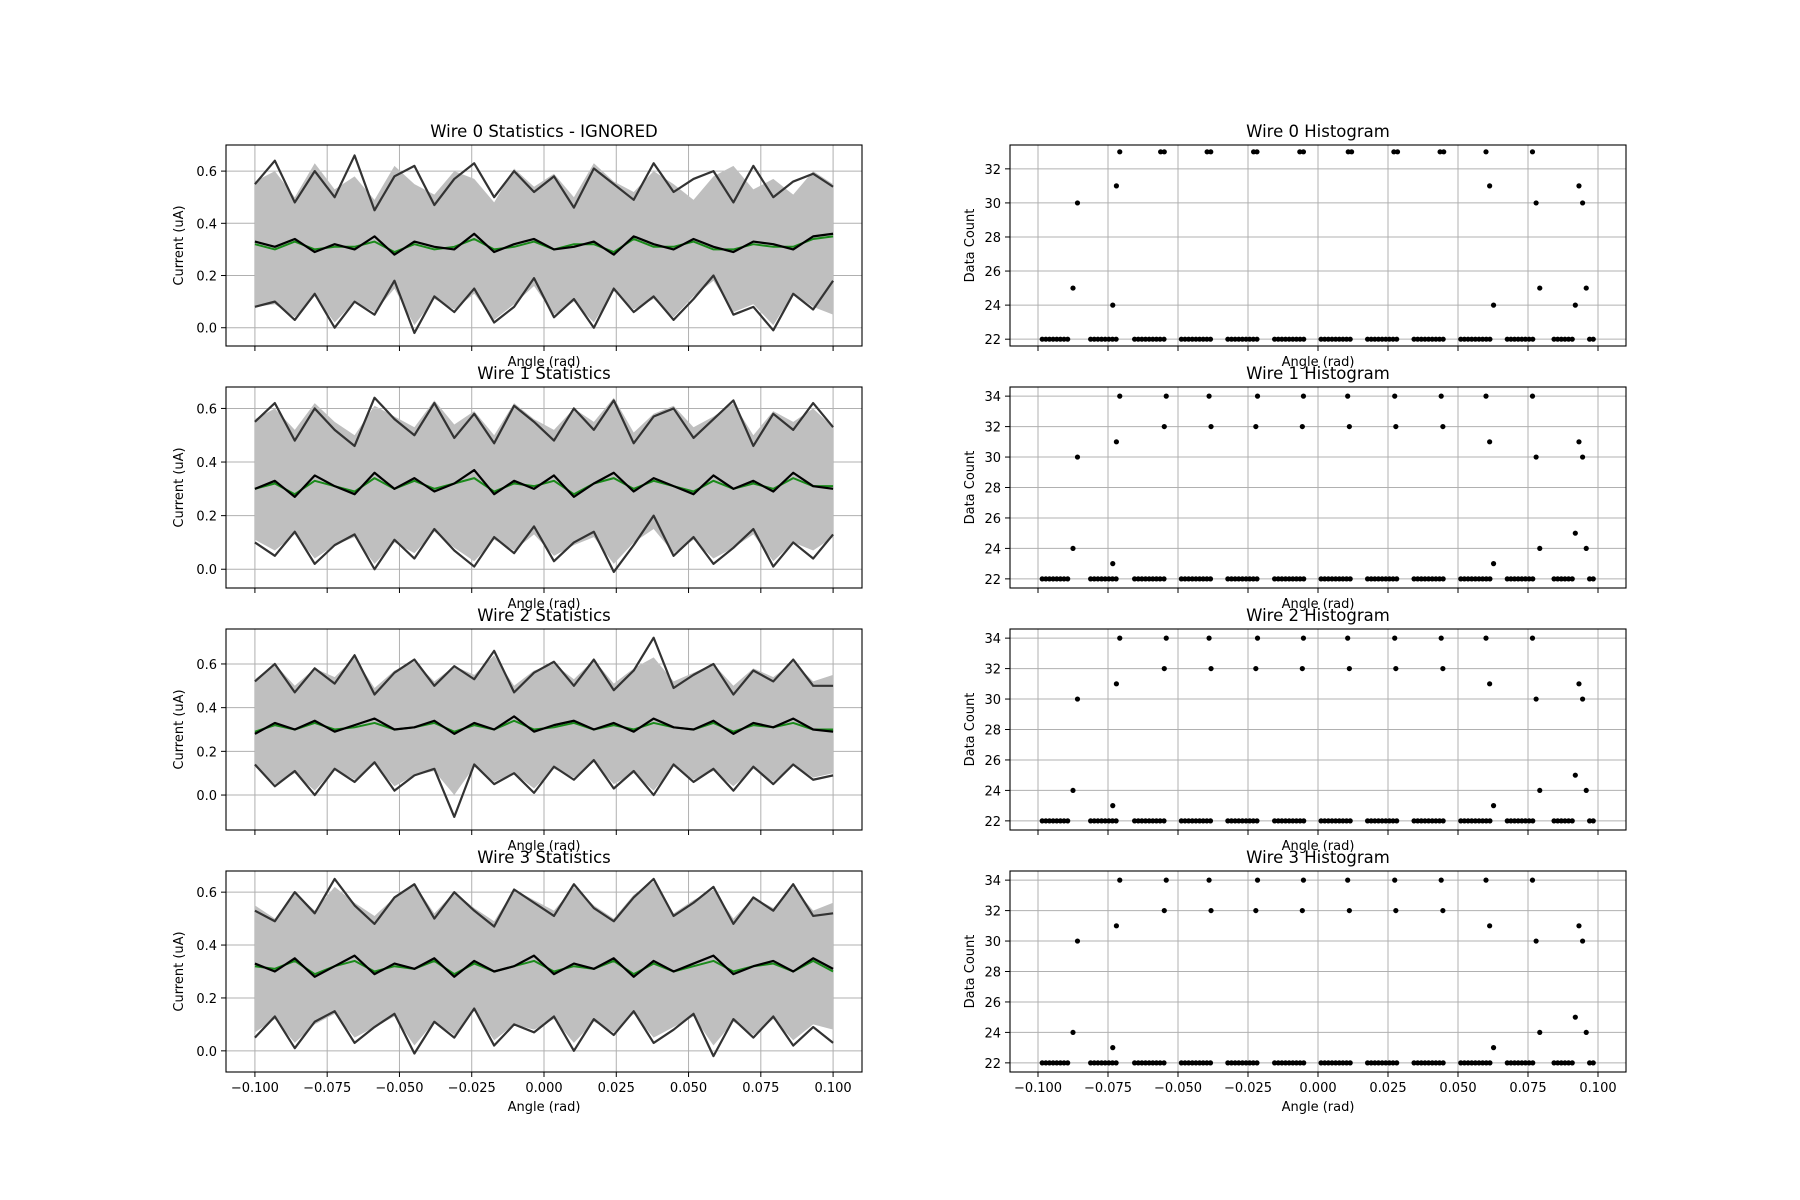 The width and height of the screenshot is (1800, 1200). I want to click on y-tick-label: 32, so click(992, 670).